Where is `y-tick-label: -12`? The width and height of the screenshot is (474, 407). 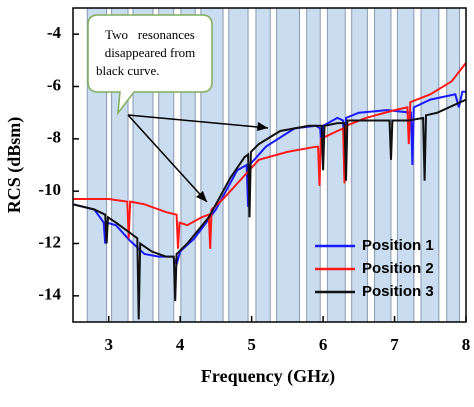 y-tick-label: -12 is located at coordinates (49, 241).